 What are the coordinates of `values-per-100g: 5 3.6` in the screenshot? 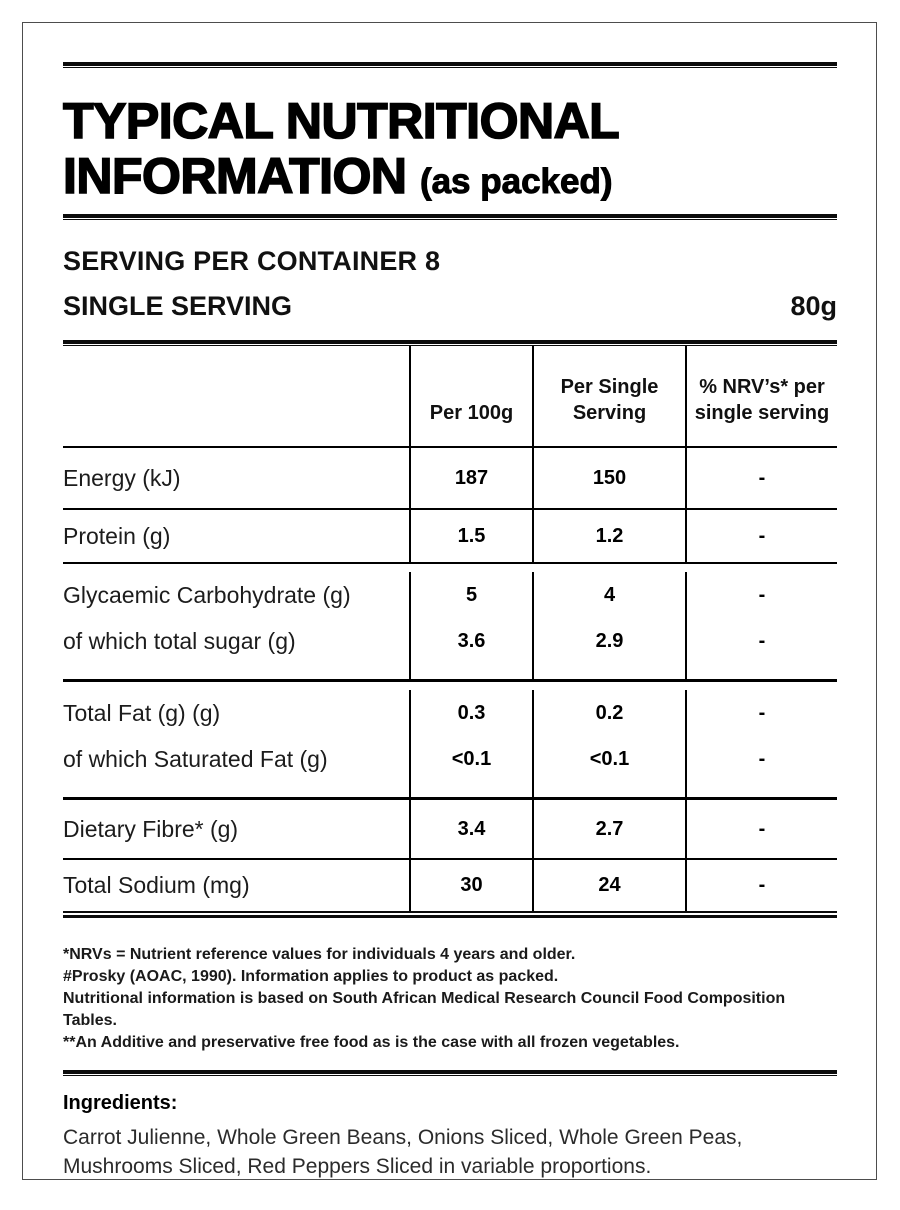 It's located at (470, 625).